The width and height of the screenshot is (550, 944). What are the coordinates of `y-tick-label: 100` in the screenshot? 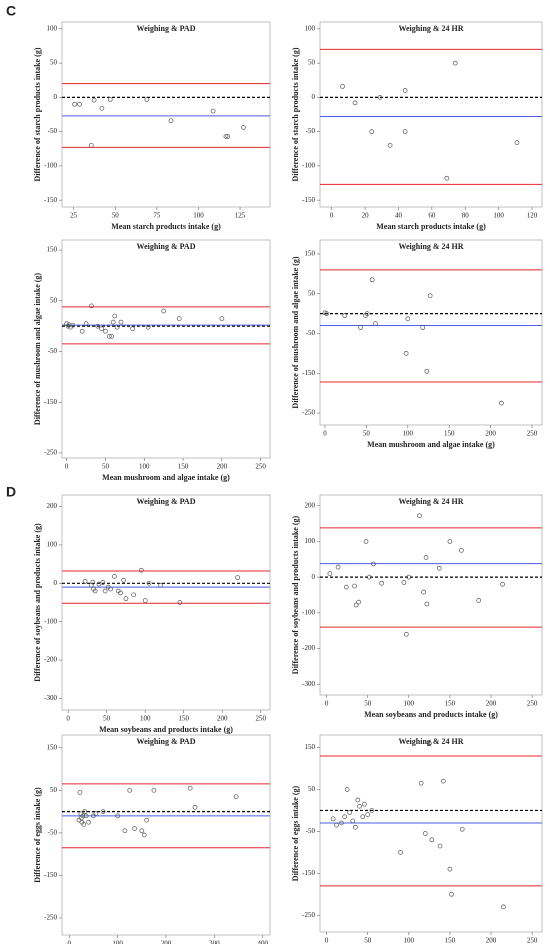 It's located at (310, 28).